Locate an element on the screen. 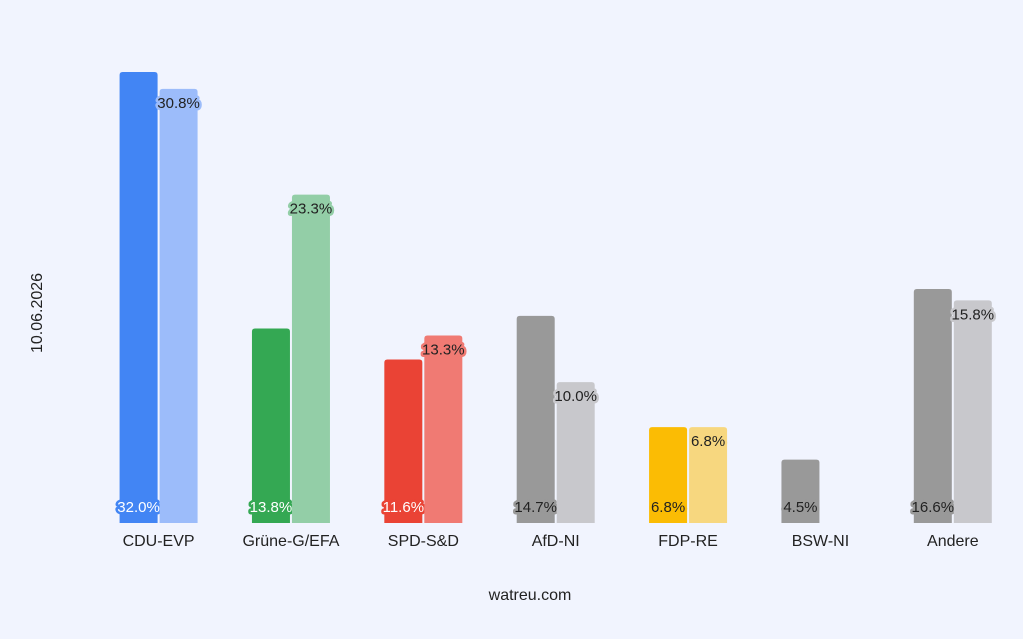 This screenshot has width=1023, height=639. value-label: 16.6% is located at coordinates (933, 507).